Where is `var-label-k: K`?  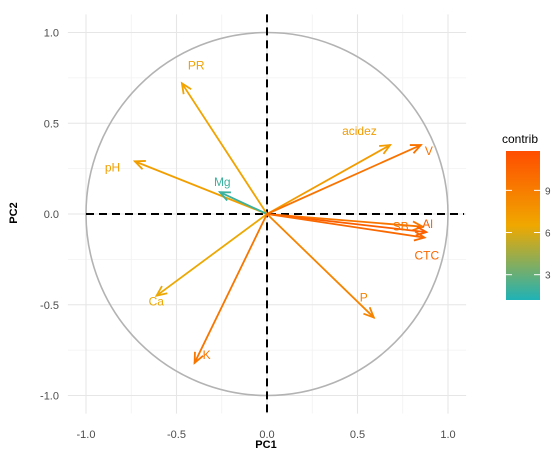 var-label-k: K is located at coordinates (207, 355).